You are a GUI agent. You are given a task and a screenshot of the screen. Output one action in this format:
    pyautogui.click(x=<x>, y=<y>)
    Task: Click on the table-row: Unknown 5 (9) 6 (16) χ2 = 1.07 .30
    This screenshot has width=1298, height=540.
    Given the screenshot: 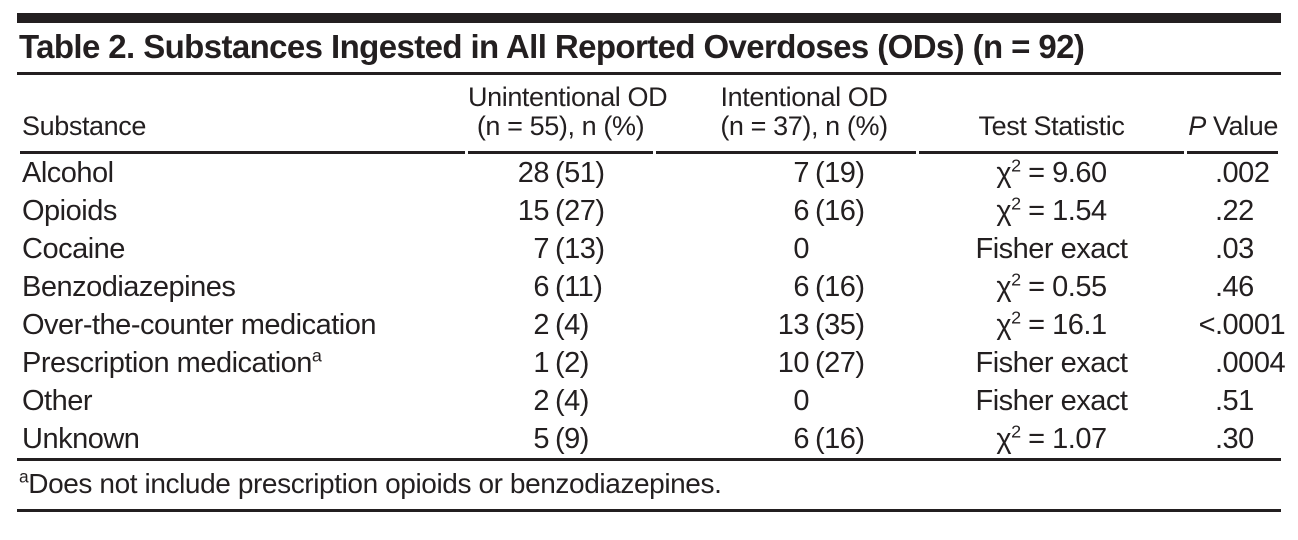 What is the action you would take?
    pyautogui.click(x=649, y=439)
    